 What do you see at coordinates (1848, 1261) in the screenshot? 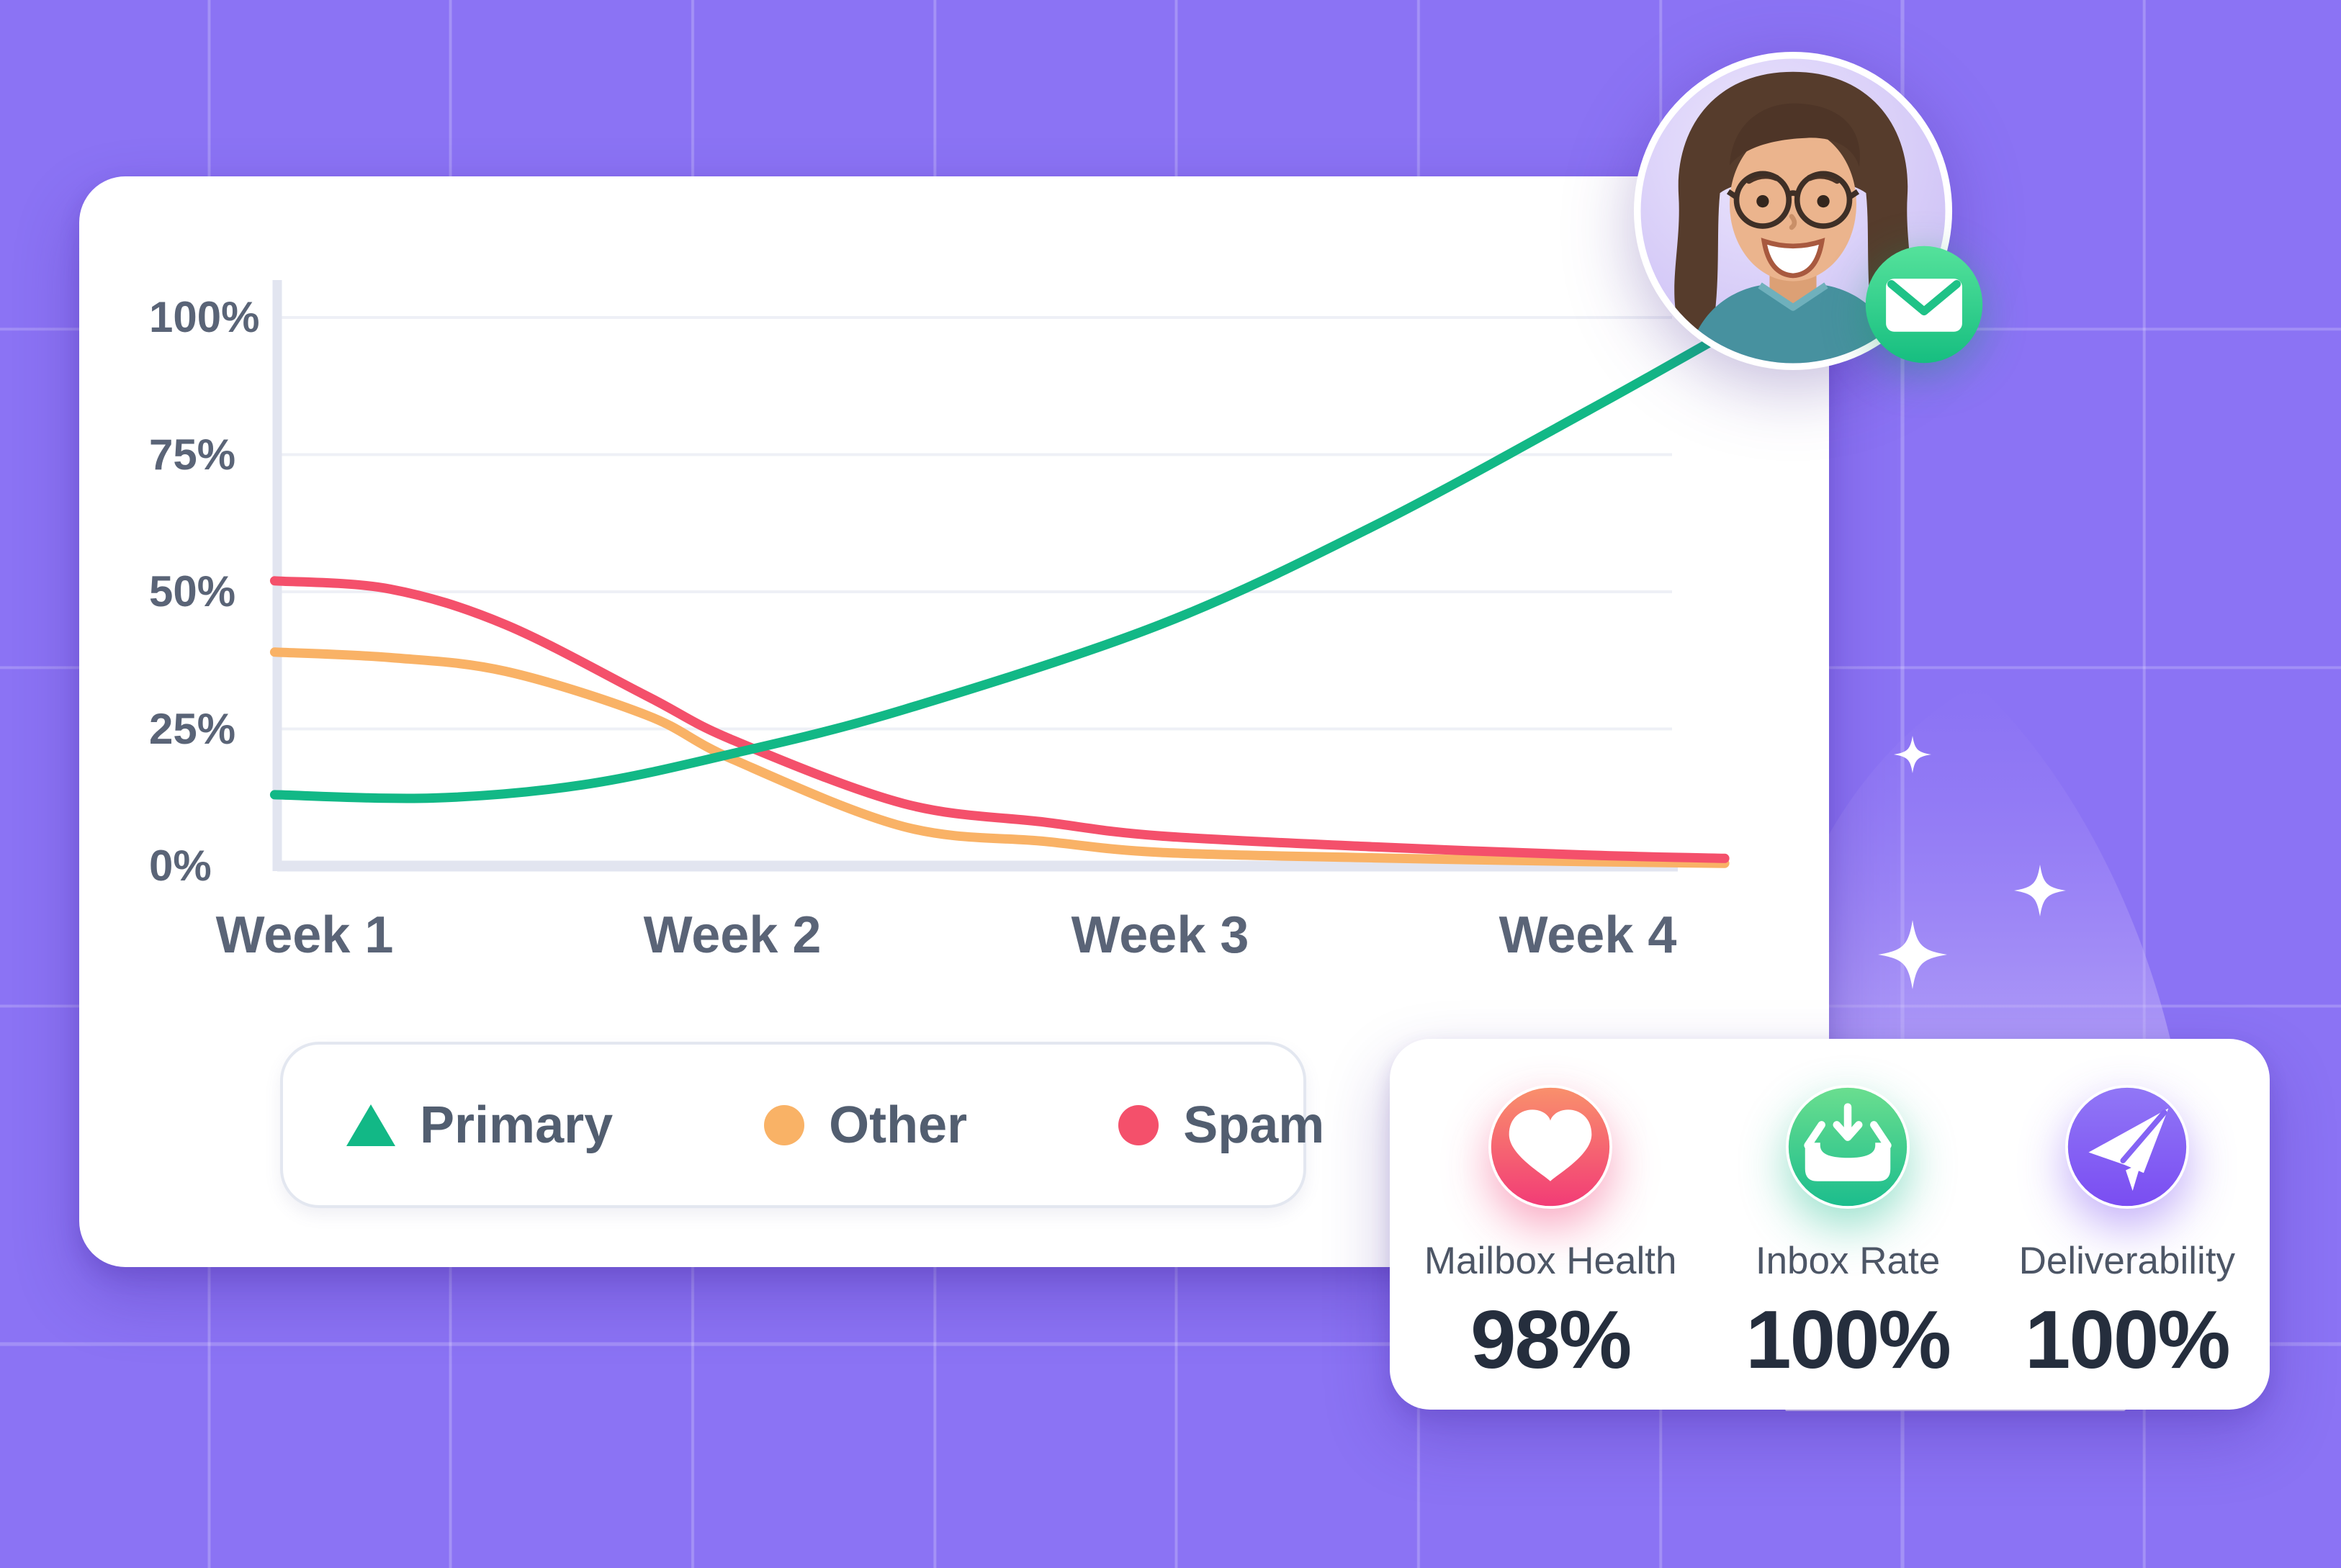
I see `stat-label: Inbox Rate` at bounding box center [1848, 1261].